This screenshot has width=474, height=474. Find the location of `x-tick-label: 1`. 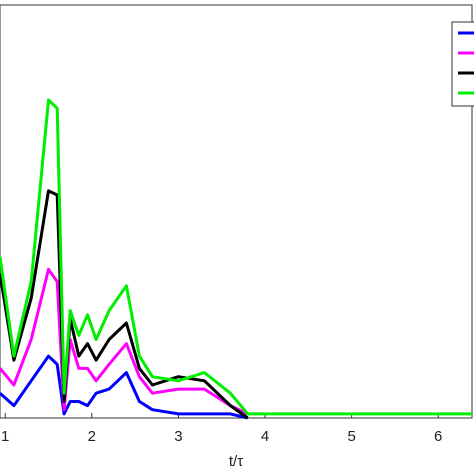

x-tick-label: 1 is located at coordinates (5, 436).